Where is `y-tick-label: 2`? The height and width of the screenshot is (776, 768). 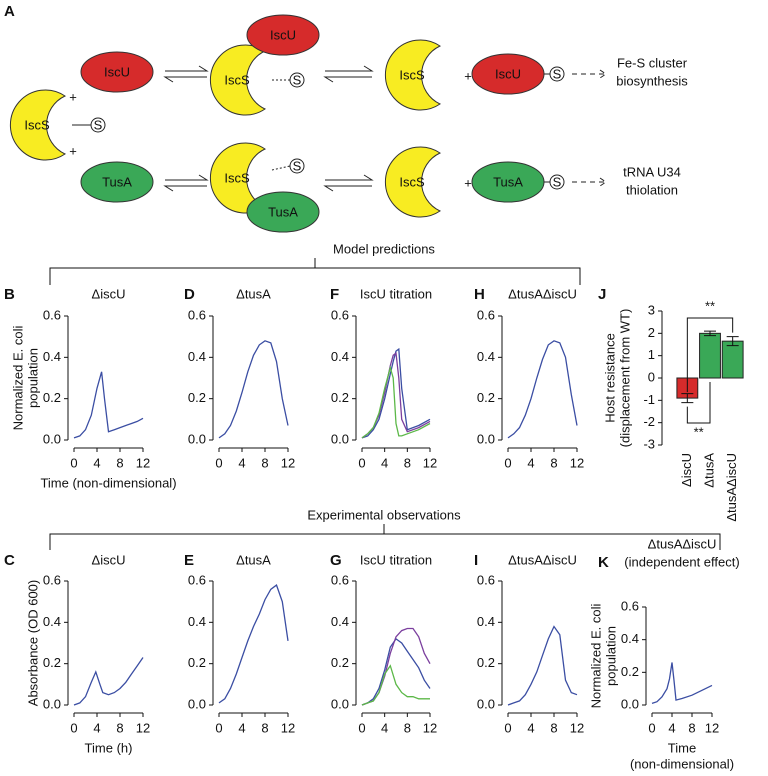 y-tick-label: 2 is located at coordinates (651, 332).